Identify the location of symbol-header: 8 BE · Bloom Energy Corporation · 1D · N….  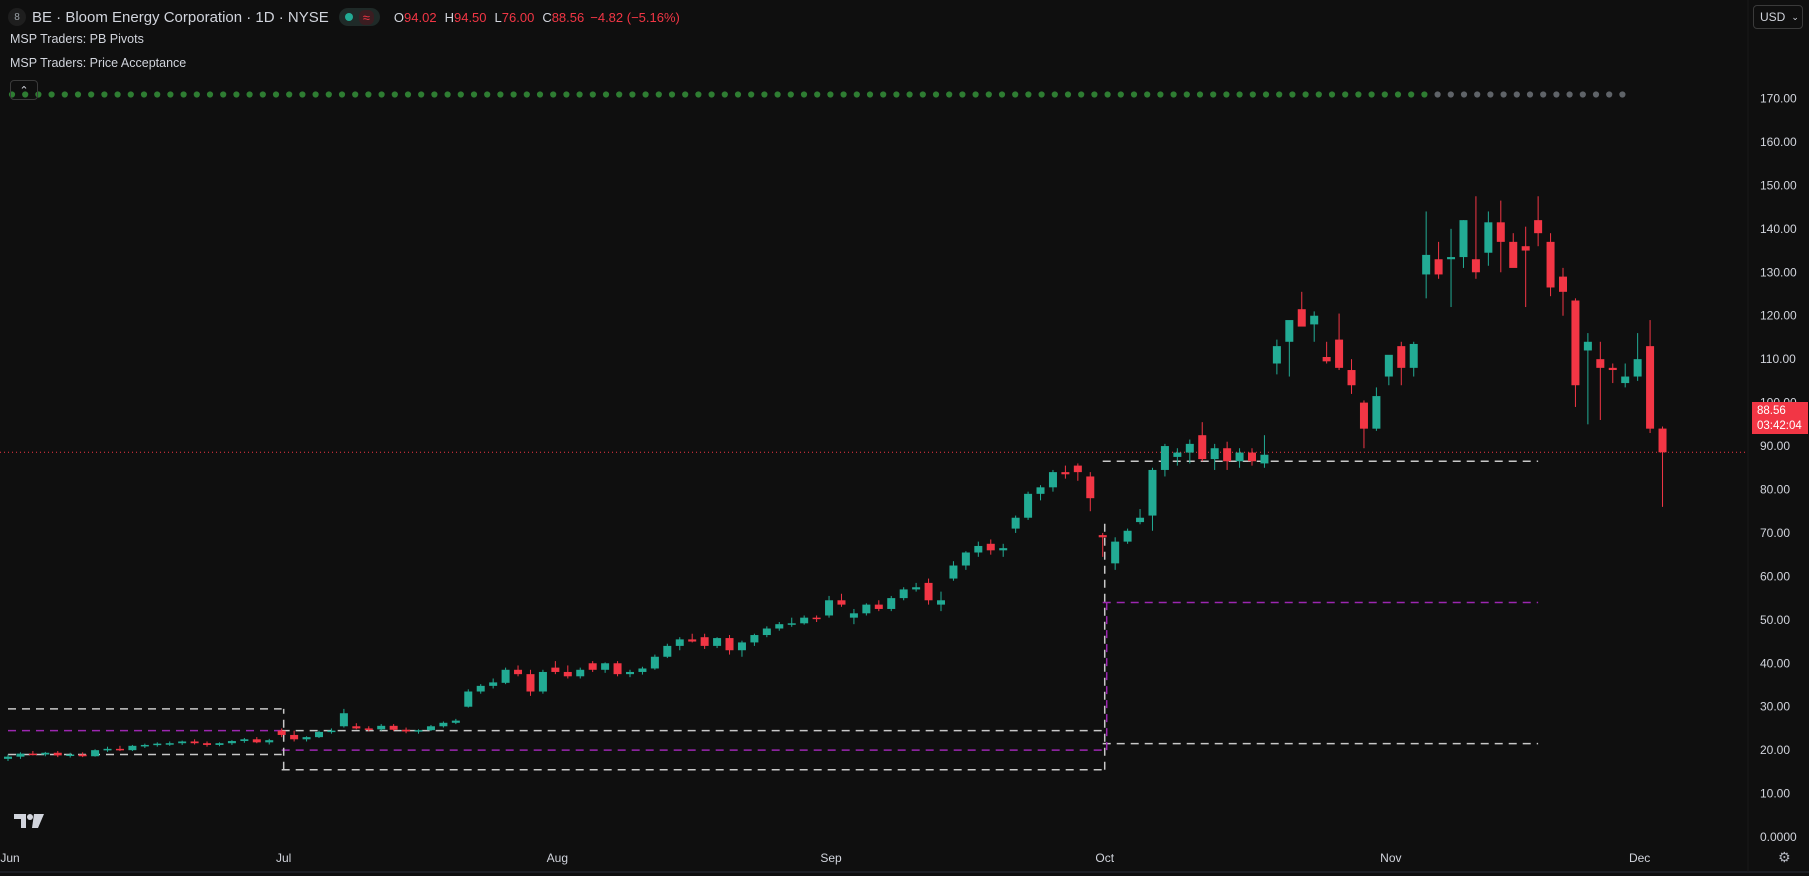
(344, 17).